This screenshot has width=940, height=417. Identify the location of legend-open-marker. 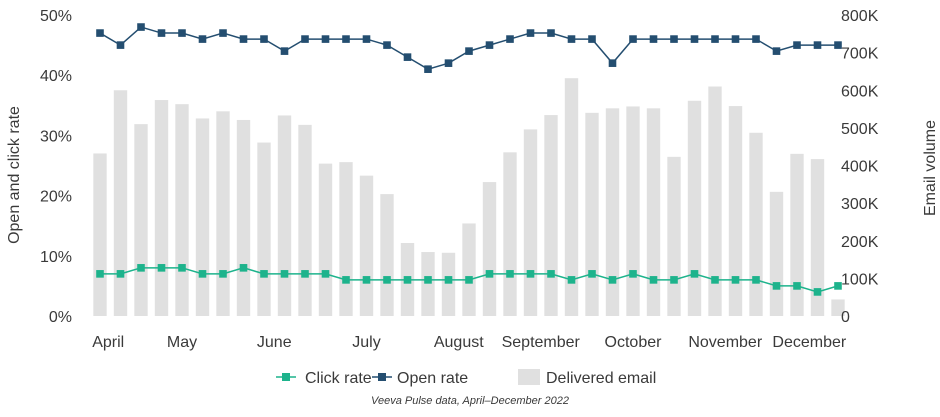
(382, 377).